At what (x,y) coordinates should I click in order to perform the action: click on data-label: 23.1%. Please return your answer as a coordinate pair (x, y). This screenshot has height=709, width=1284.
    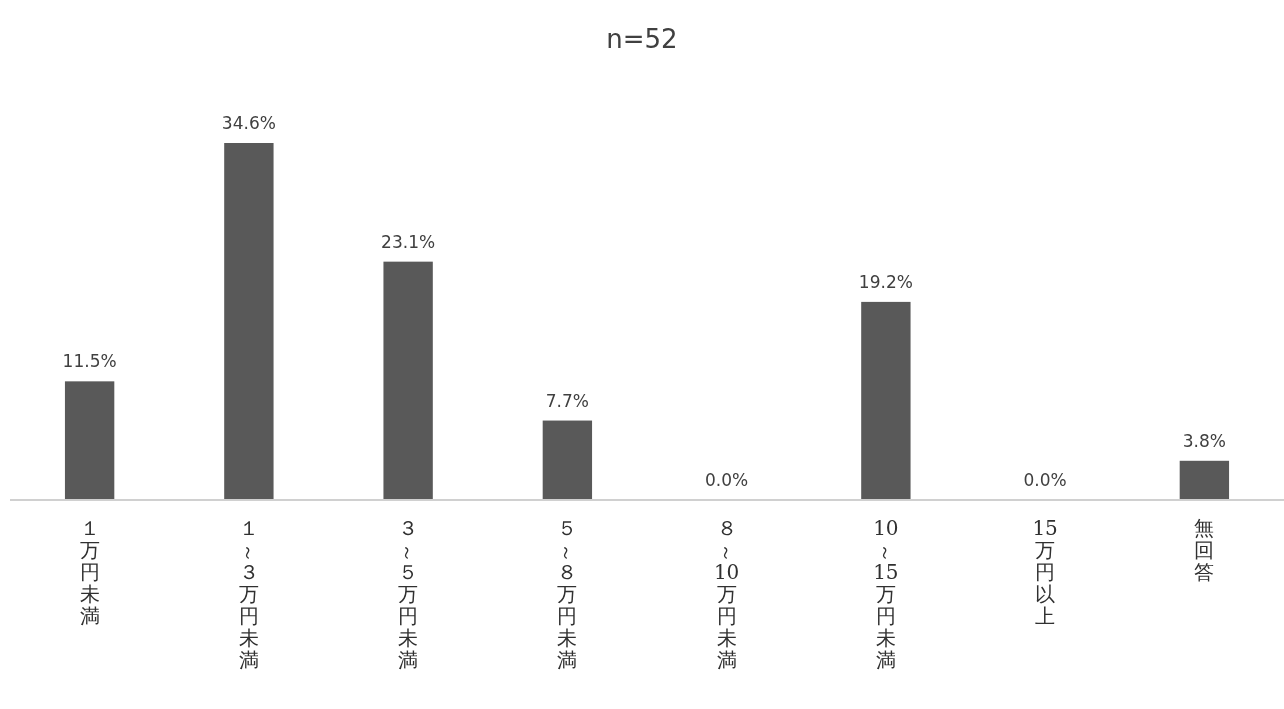
    Looking at the image, I should click on (408, 241).